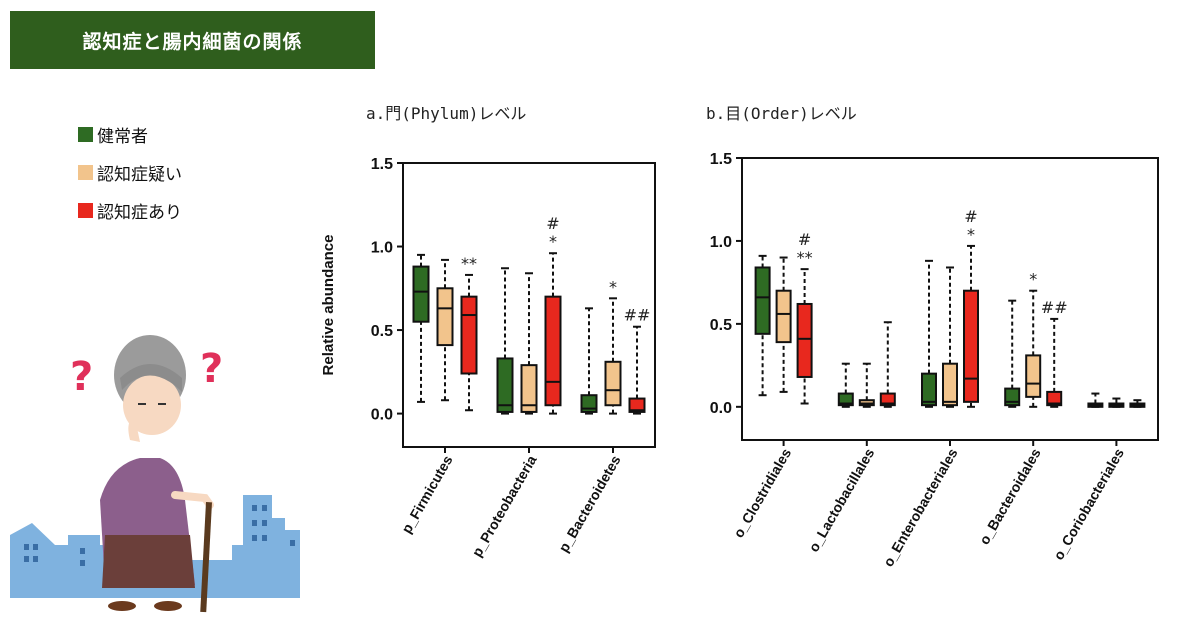 Image resolution: width=1200 pixels, height=628 pixels. What do you see at coordinates (1010, 496) in the screenshot?
I see `category-label: o_Bacteroidales` at bounding box center [1010, 496].